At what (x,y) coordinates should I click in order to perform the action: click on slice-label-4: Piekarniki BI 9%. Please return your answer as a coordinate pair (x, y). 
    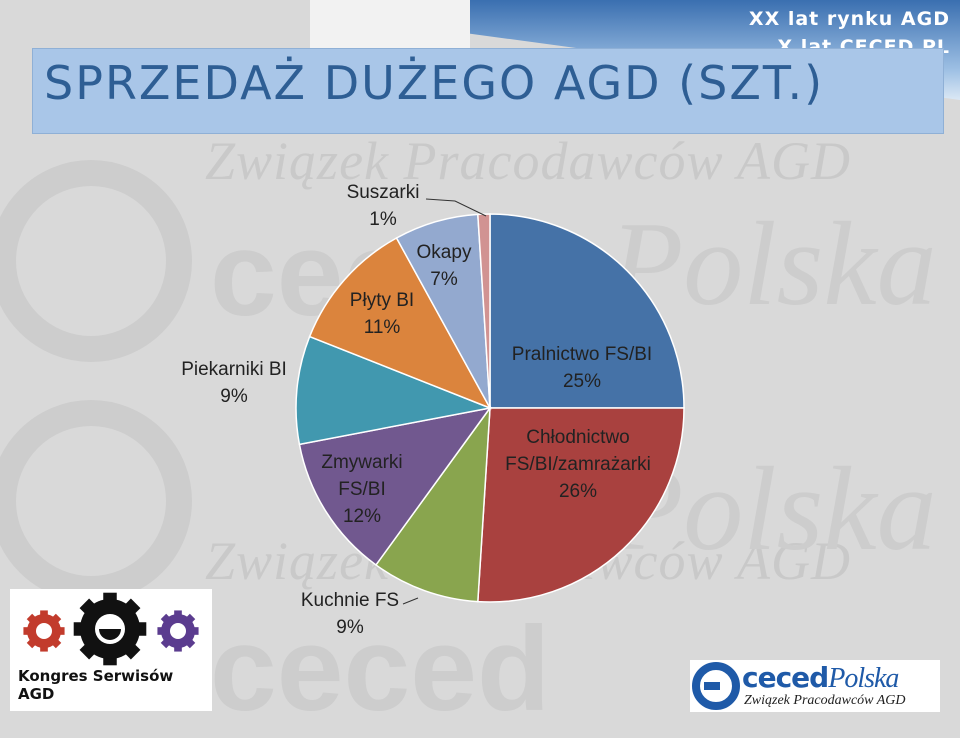
    Looking at the image, I should click on (234, 383).